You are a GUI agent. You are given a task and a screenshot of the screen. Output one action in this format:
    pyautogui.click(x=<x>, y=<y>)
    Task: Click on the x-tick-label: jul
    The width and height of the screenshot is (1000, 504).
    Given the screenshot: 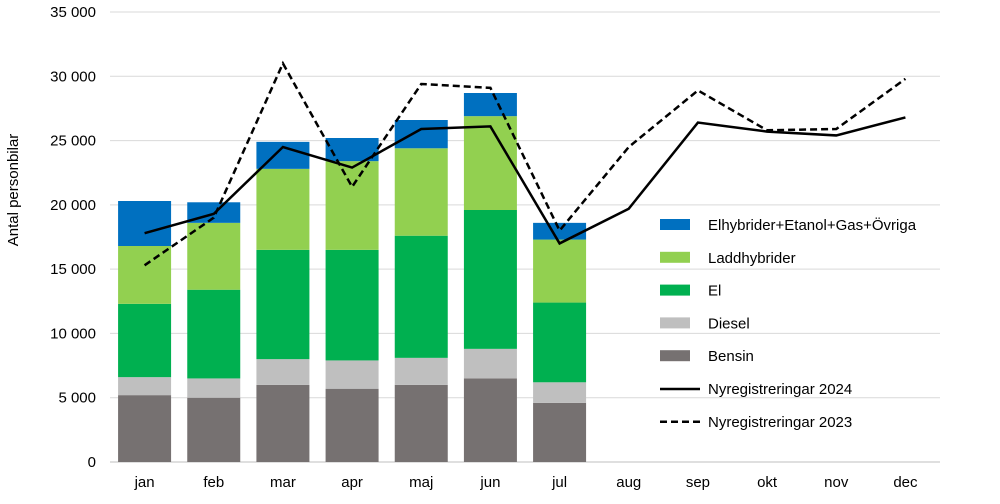 What is the action you would take?
    pyautogui.click(x=559, y=482)
    